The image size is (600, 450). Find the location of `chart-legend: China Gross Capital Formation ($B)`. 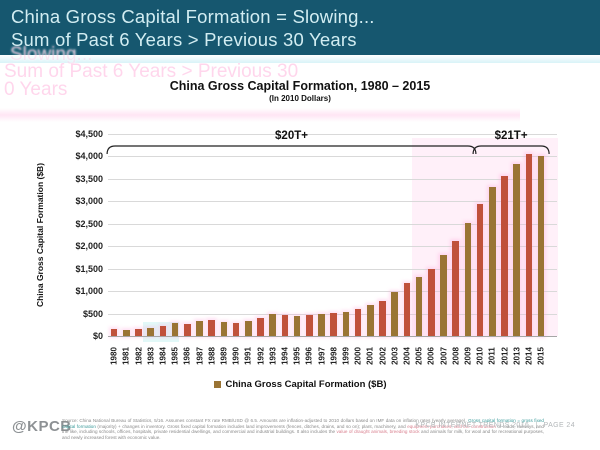

chart-legend: China Gross Capital Formation ($B) is located at coordinates (300, 384).